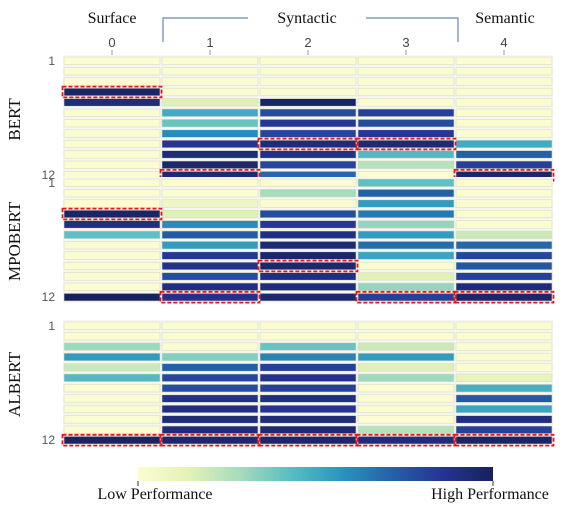  I want to click on colorbar-high-label: High Performance, so click(490, 494).